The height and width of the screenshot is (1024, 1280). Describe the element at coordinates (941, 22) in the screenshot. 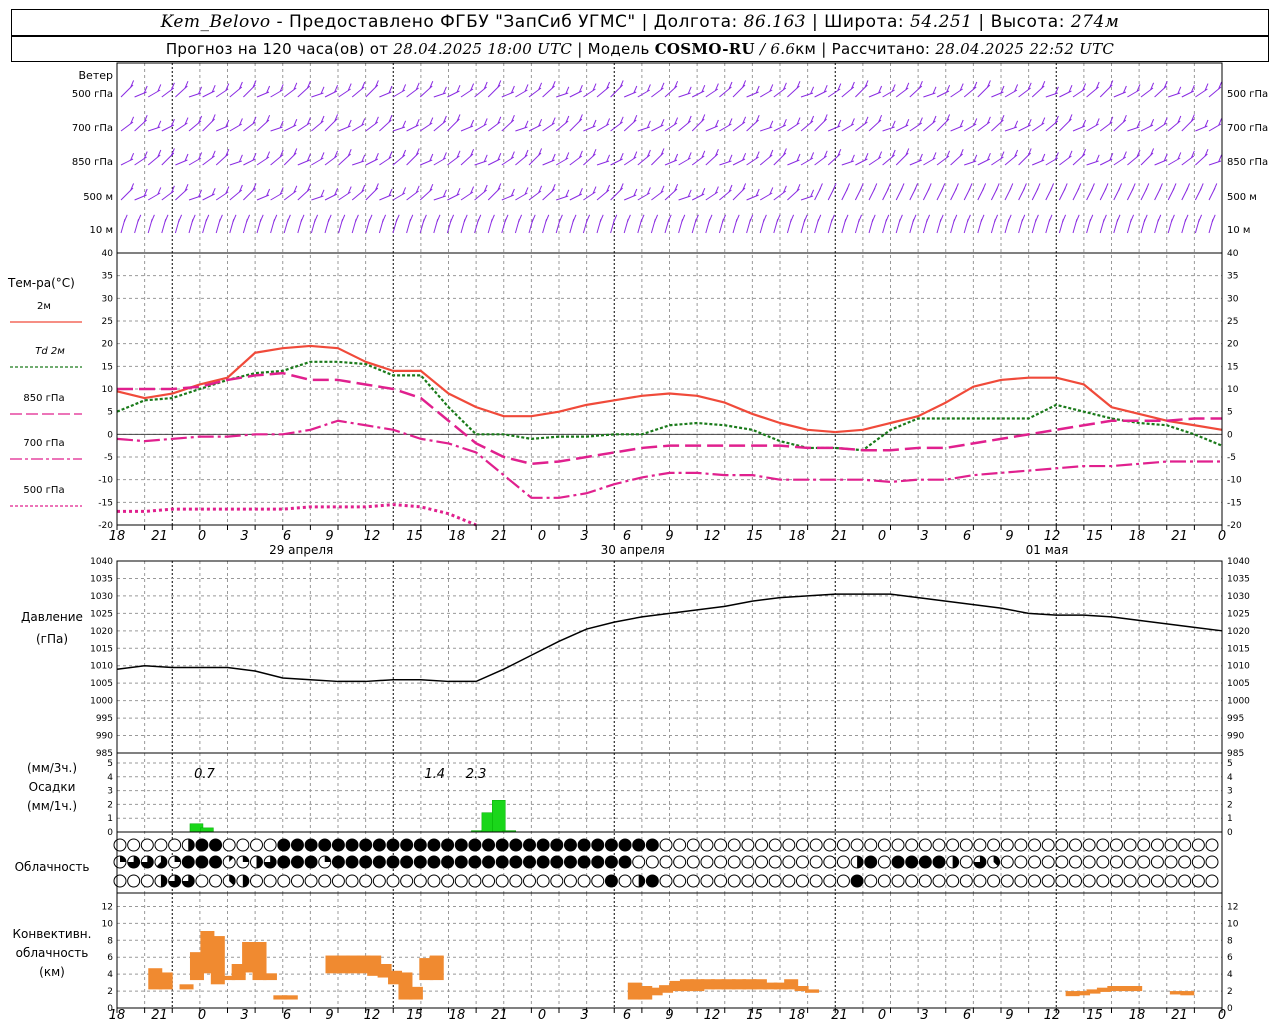

I see `lat-value: 54.251` at that location.